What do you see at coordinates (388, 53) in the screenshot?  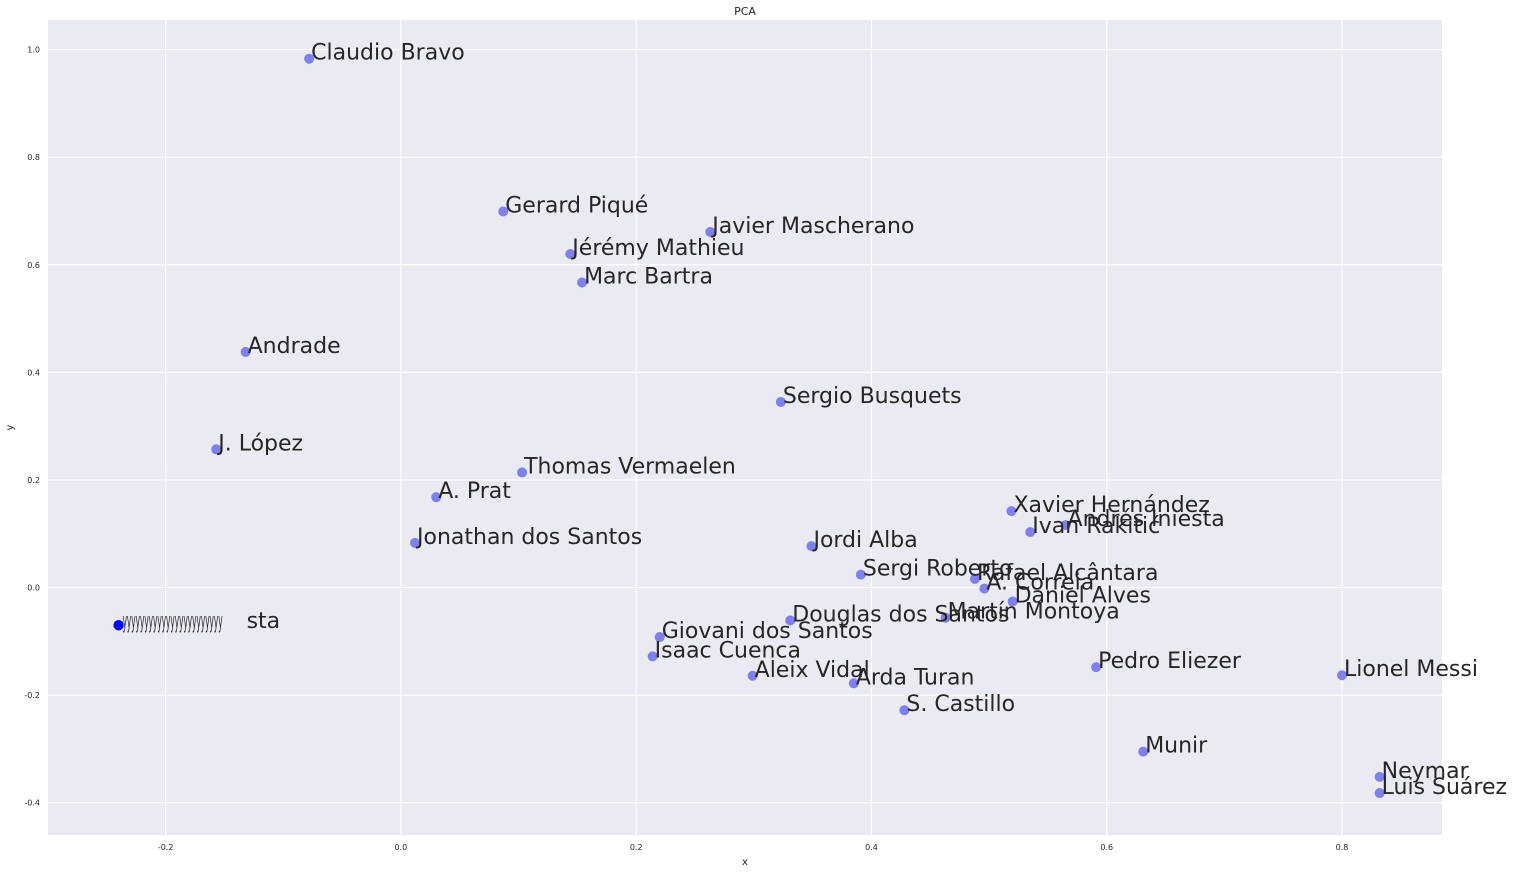 I see `point-label: Claudio Bravo` at bounding box center [388, 53].